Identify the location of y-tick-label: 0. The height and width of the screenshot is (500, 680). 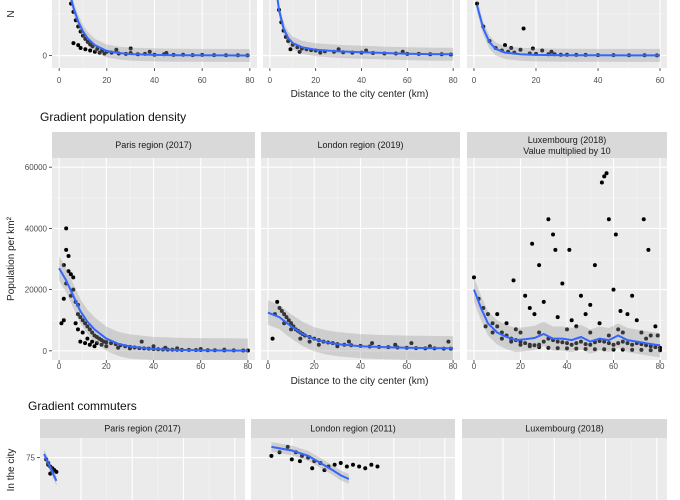
(45, 351).